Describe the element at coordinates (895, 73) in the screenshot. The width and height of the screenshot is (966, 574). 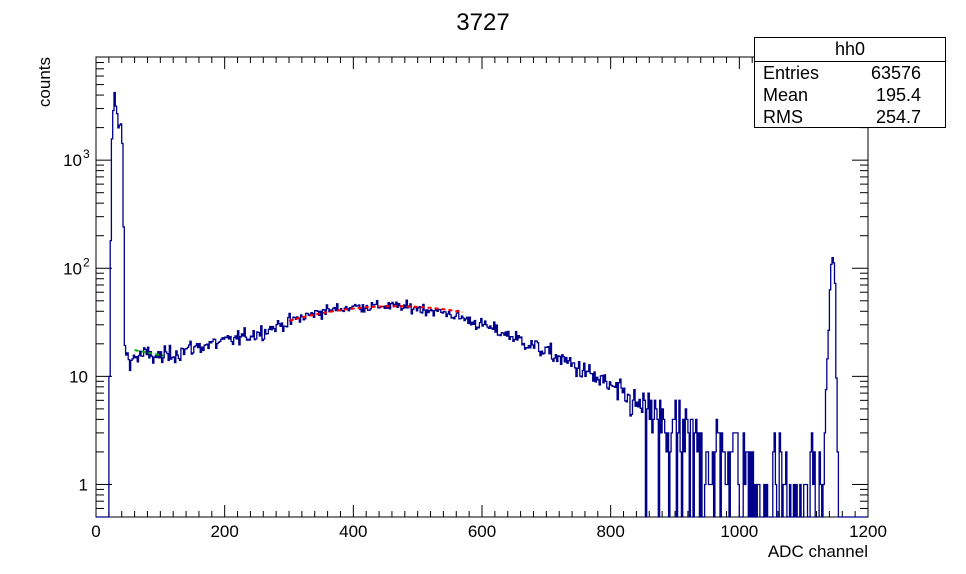
I see `stats-value: 63576` at that location.